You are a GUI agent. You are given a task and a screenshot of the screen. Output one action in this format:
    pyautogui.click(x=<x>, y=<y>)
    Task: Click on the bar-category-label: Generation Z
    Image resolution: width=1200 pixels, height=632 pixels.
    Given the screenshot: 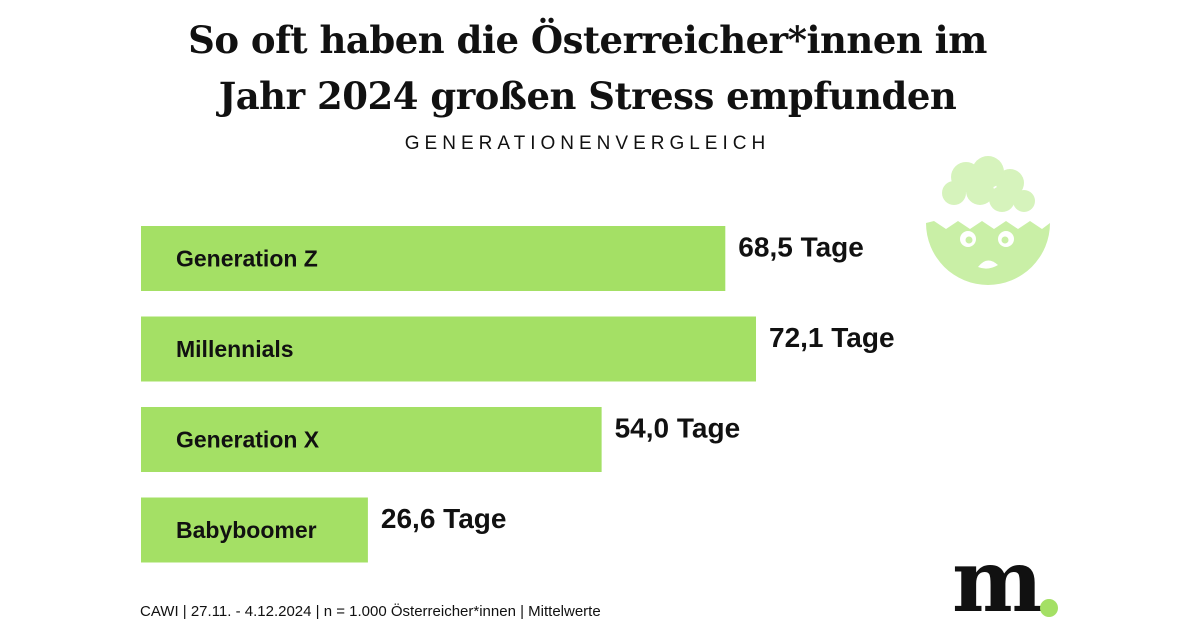 What is the action you would take?
    pyautogui.click(x=247, y=259)
    